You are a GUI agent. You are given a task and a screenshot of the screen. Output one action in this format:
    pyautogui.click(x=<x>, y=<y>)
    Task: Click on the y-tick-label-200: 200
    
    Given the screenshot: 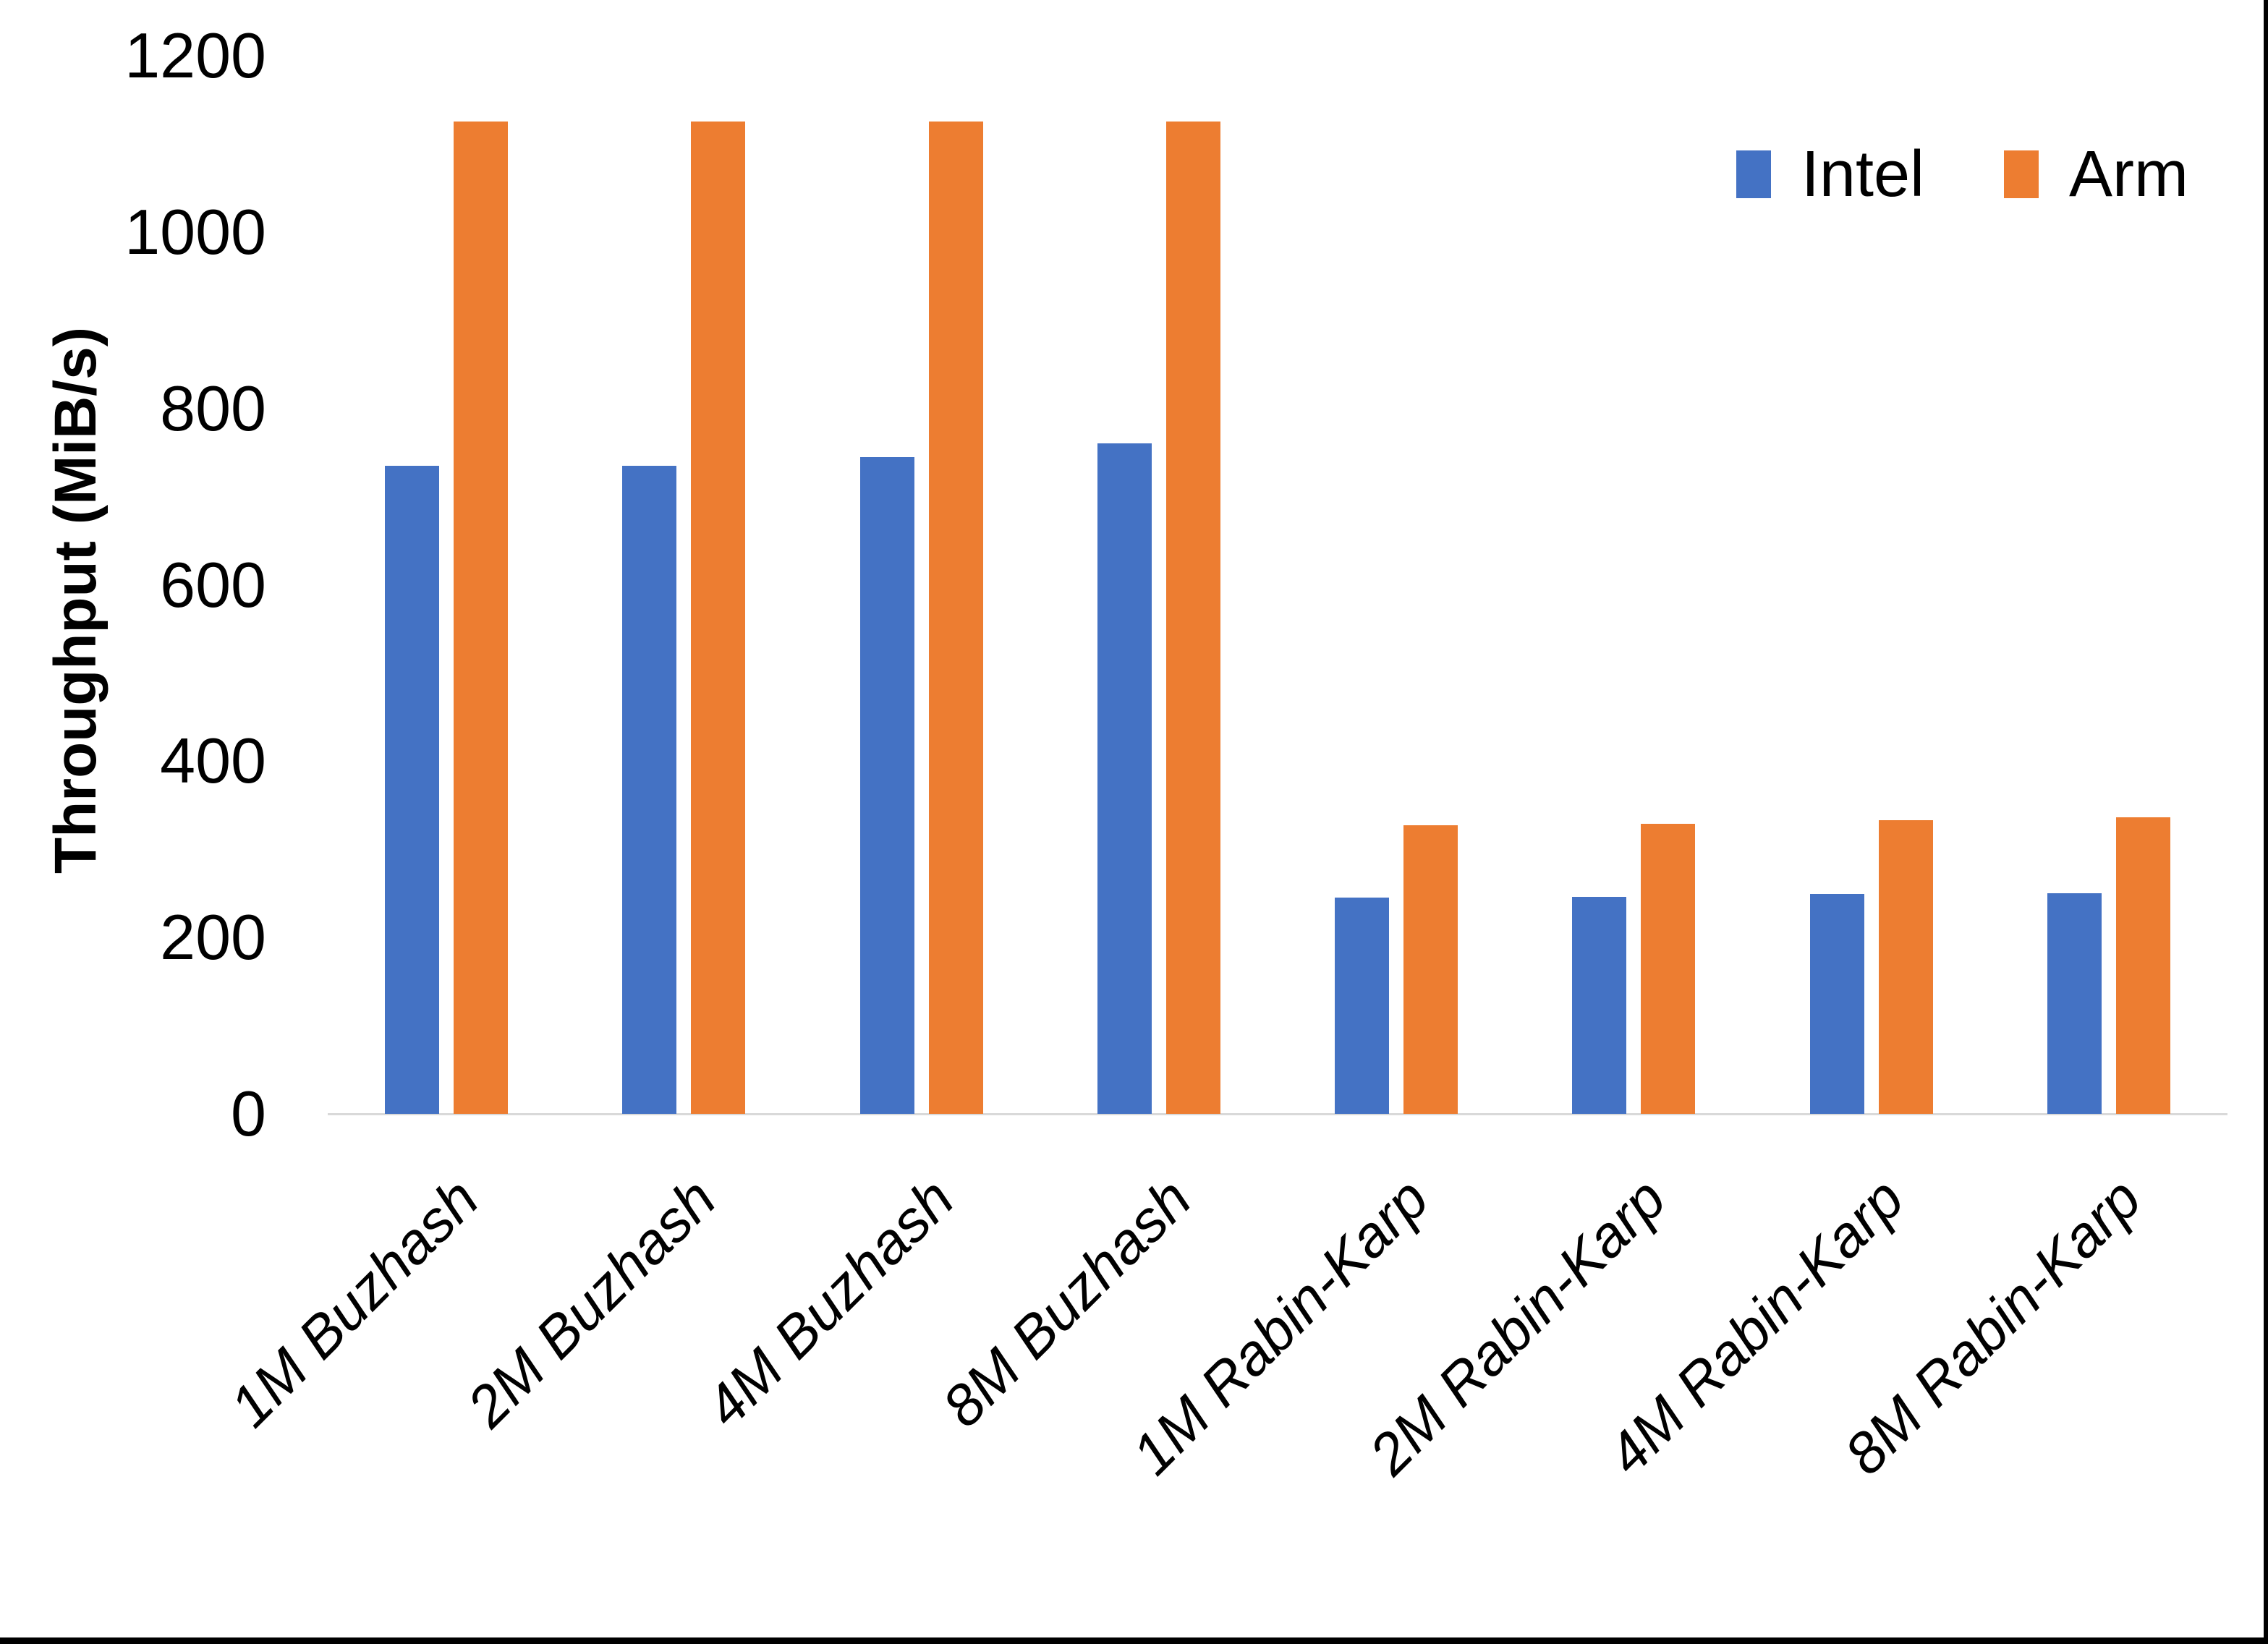 What is the action you would take?
    pyautogui.click(x=213, y=937)
    